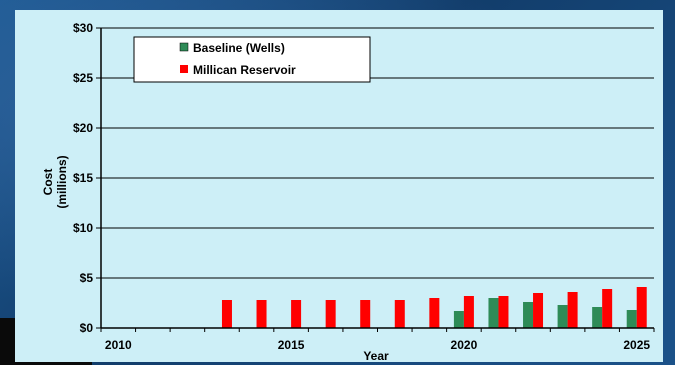 Image resolution: width=675 pixels, height=365 pixels. I want to click on x-tick-label: 2015, so click(291, 345).